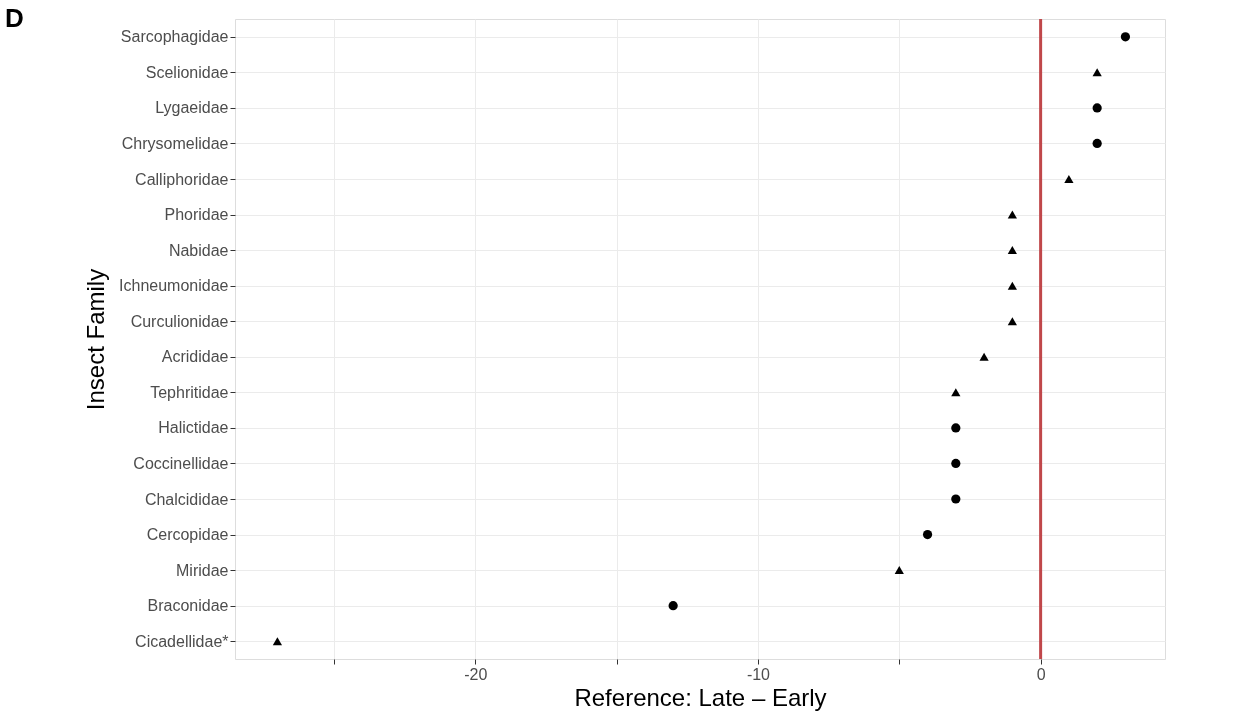  Describe the element at coordinates (174, 286) in the screenshot. I see `y-tick-label: Ichneumonidae` at that location.